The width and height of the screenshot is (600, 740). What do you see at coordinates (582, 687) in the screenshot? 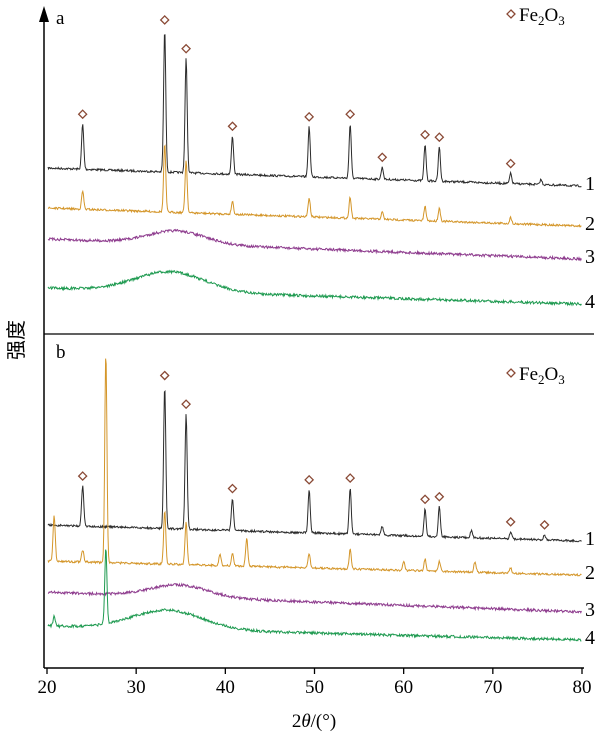
I see `x-tick-label: 80` at bounding box center [582, 687].